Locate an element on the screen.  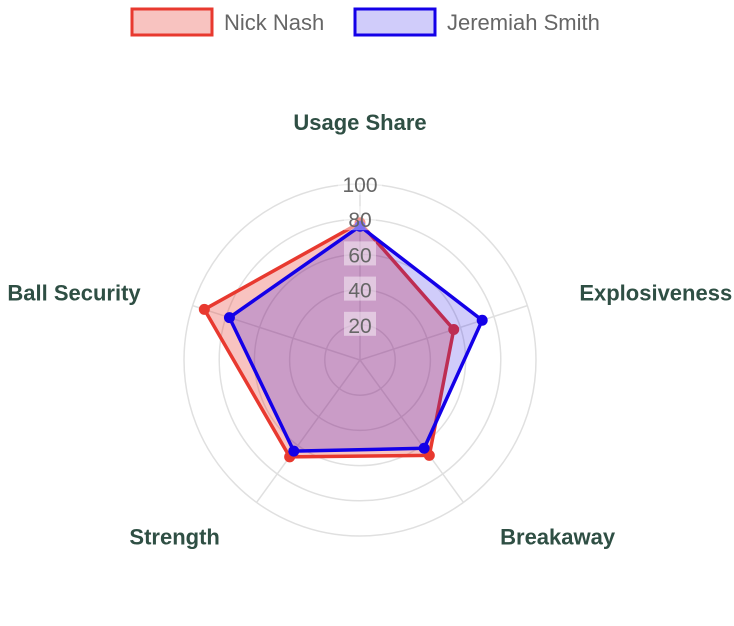
data-point-jeremiah-smith-usage-share is located at coordinates (360, 226).